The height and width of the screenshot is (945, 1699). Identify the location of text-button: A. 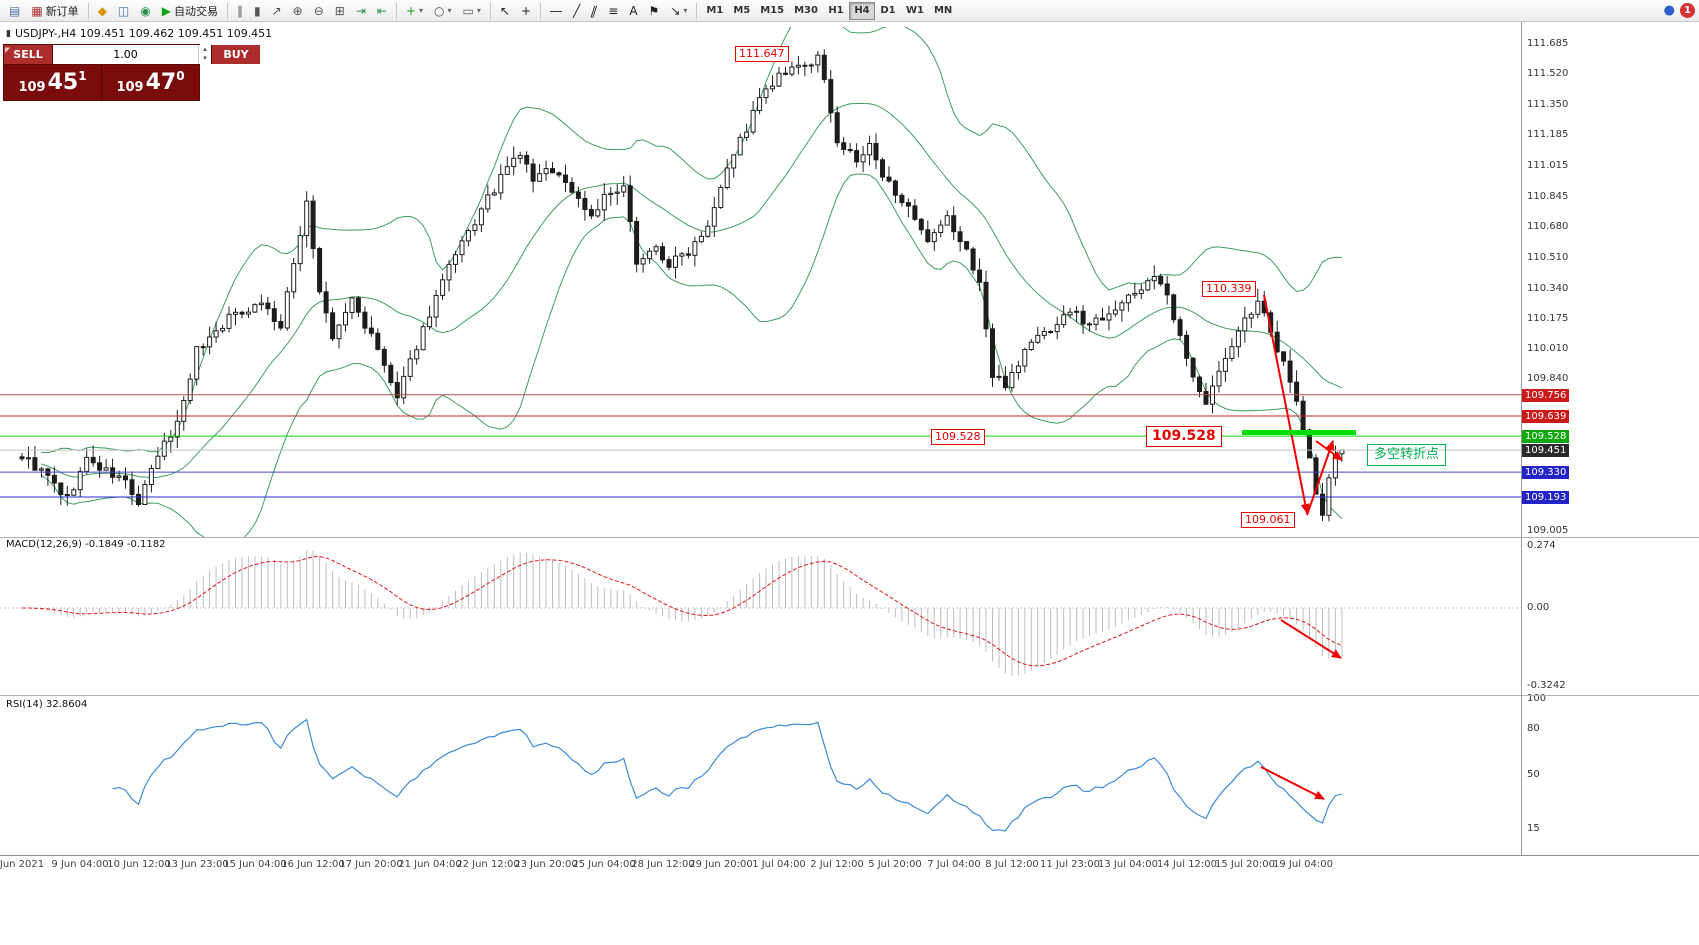
(633, 11).